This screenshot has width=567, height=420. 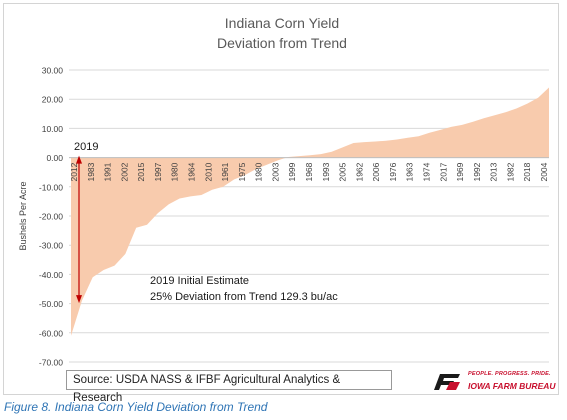 I want to click on farm-bureau-logo-mark-icon, so click(x=447, y=382).